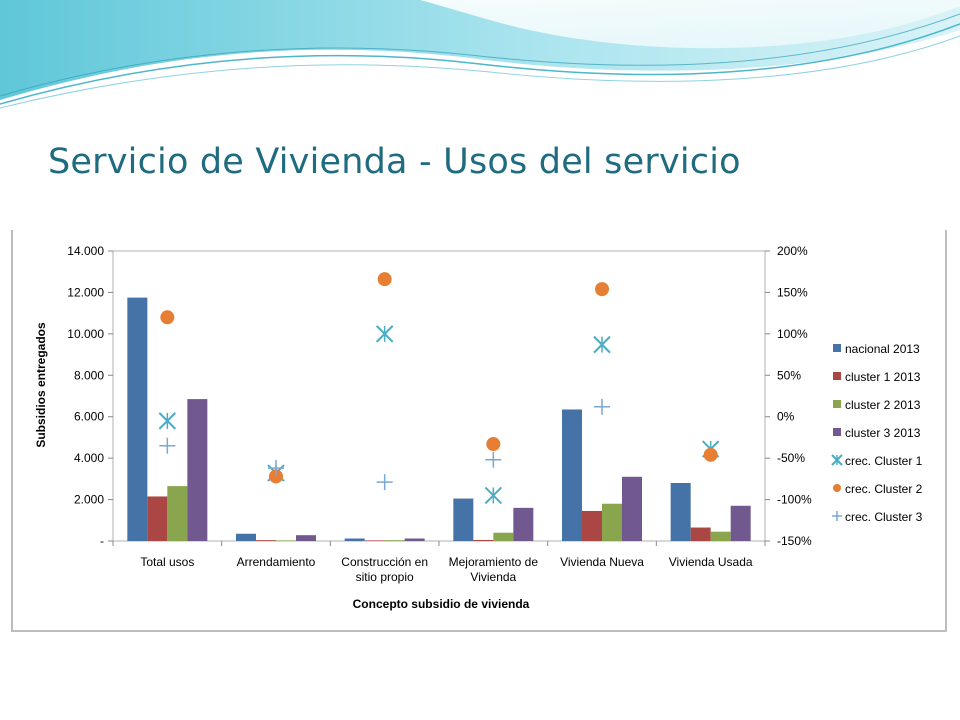  Describe the element at coordinates (792, 292) in the screenshot. I see `y2-tick-label: 150%` at that location.